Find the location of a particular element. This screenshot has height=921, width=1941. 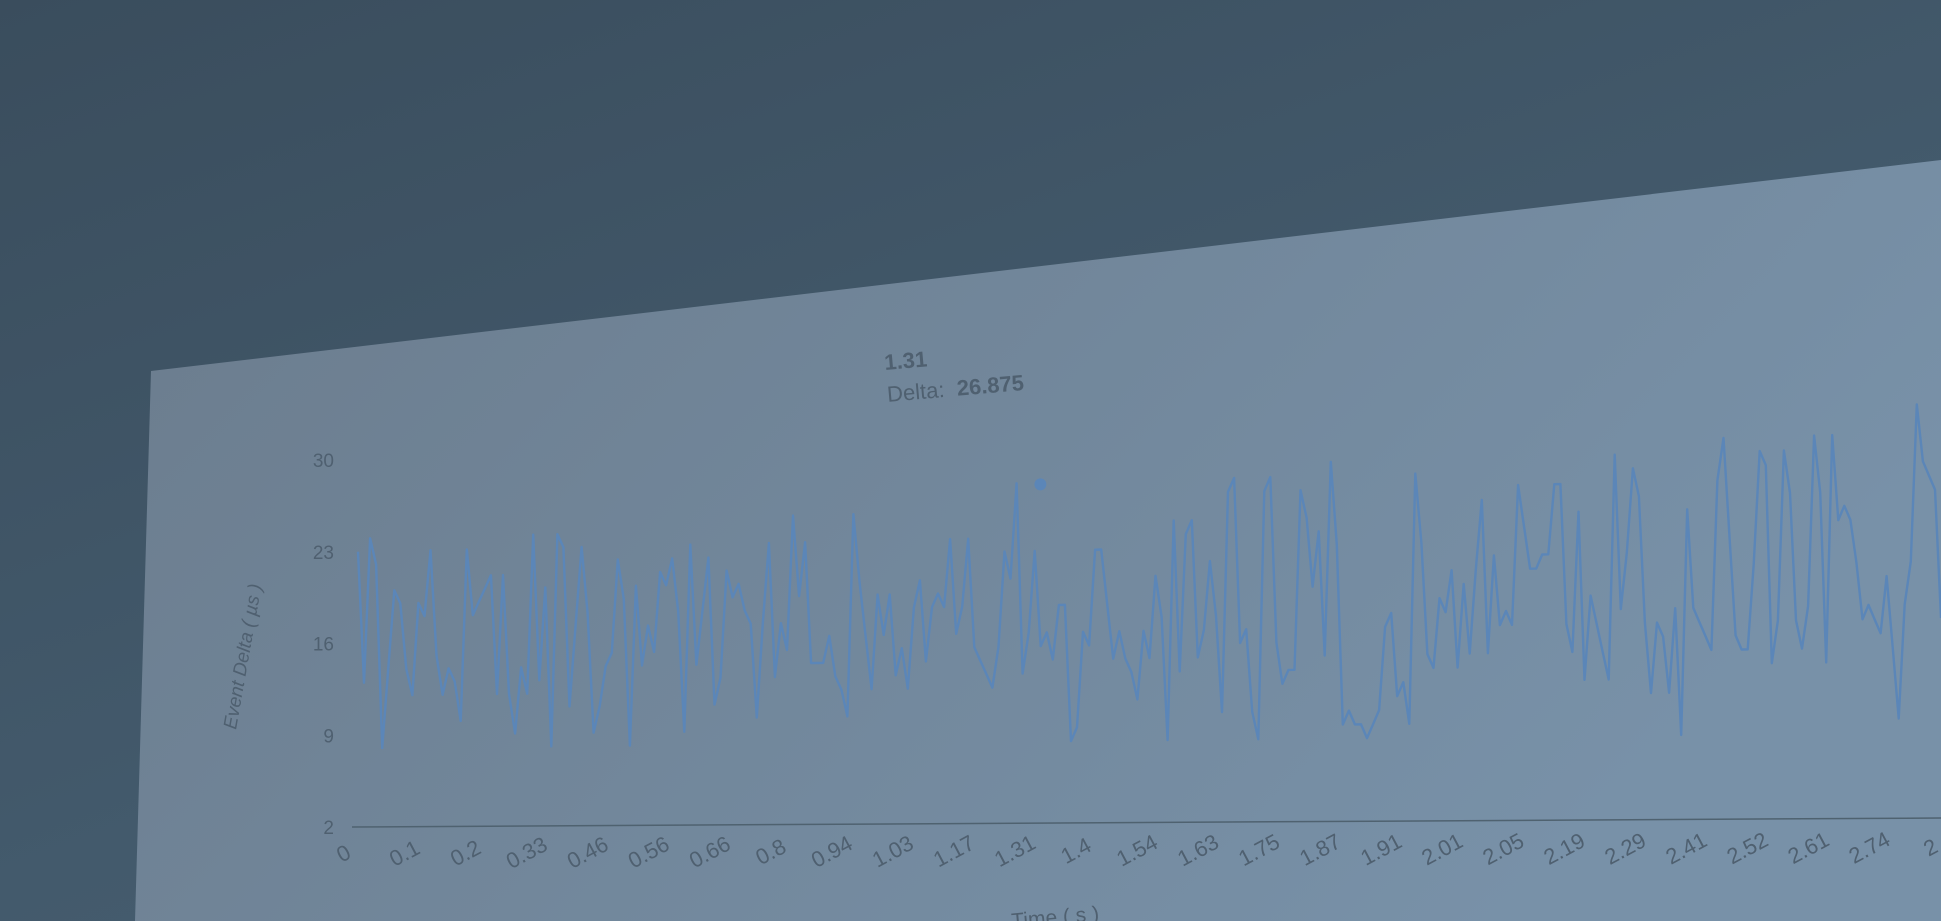

tooltip: 1.31 Delta: 26.875 is located at coordinates (954, 376).